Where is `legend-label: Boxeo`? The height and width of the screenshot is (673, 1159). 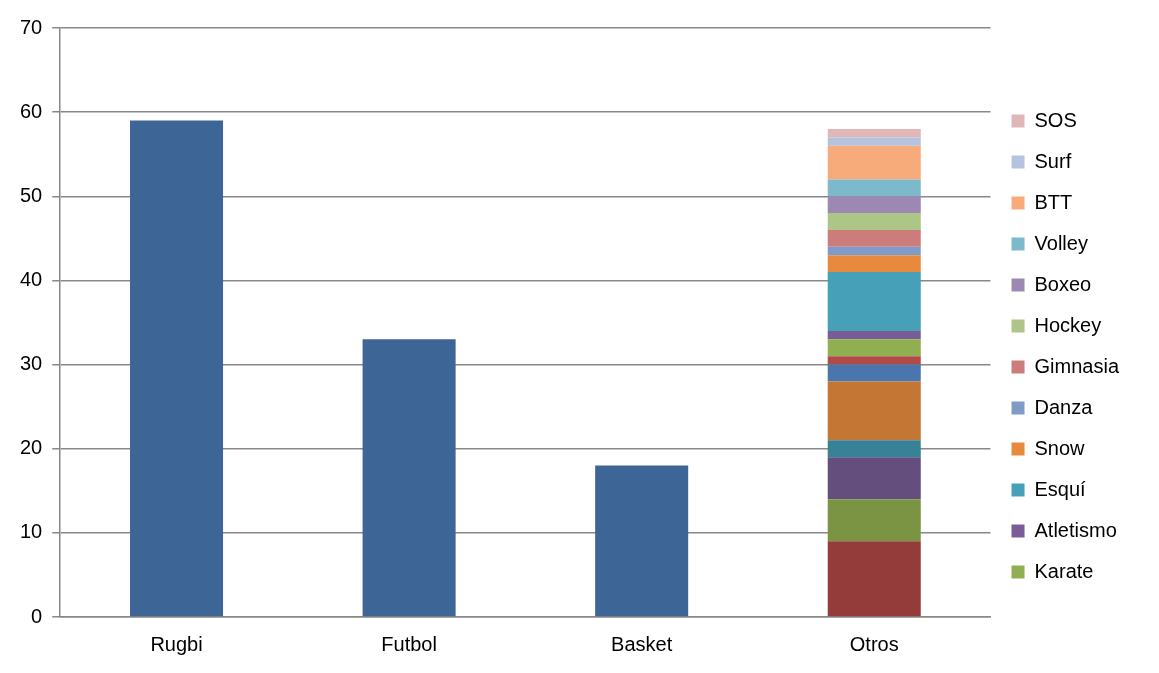
legend-label: Boxeo is located at coordinates (1063, 283).